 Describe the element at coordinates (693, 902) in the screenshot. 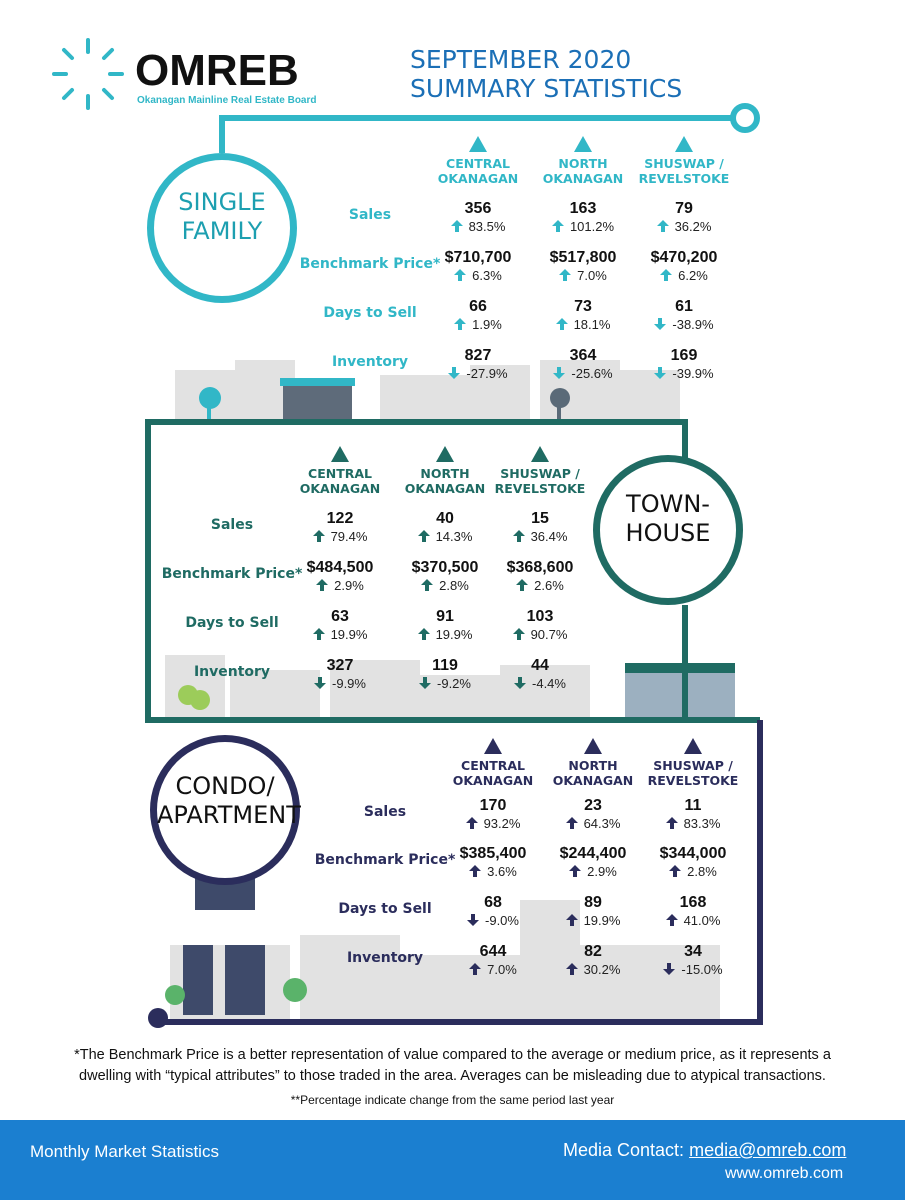

I see `value: 168` at that location.